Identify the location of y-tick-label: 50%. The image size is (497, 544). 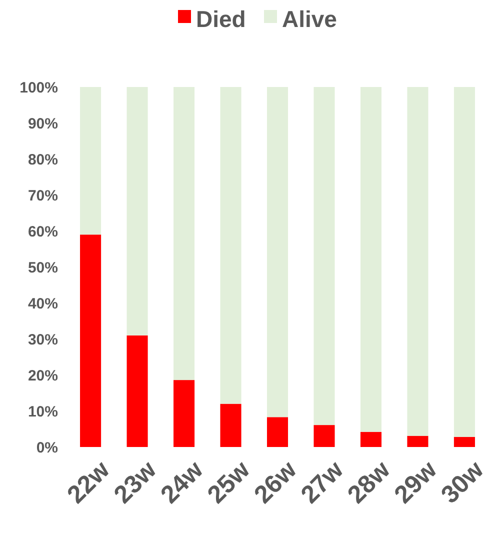
(43, 267).